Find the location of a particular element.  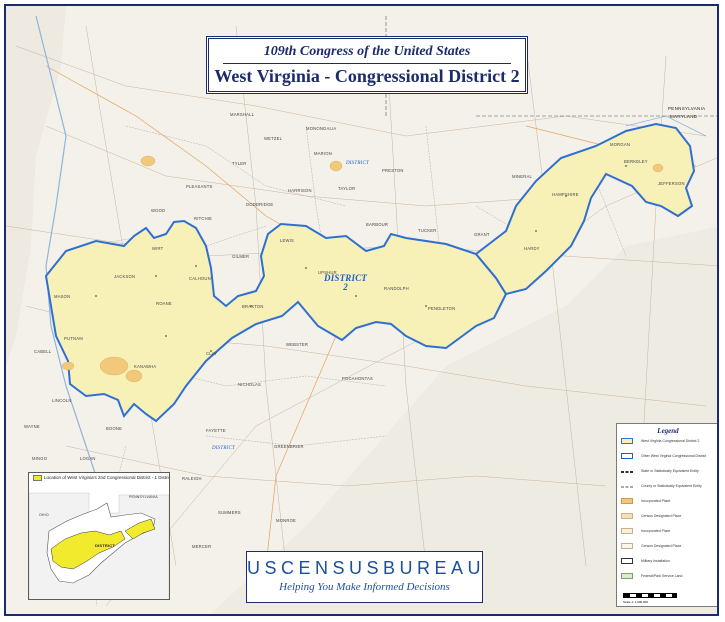

county-label-marshall: MARSHALL is located at coordinates (242, 114).